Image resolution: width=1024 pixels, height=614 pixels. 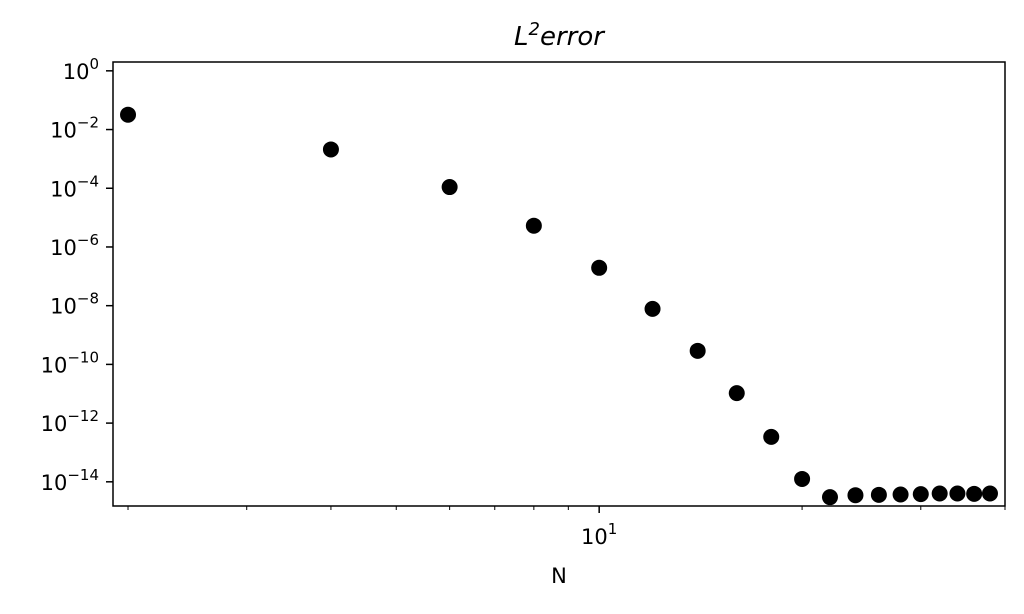 I want to click on y-tick-label: 10⁻⁸, so click(x=74, y=304).